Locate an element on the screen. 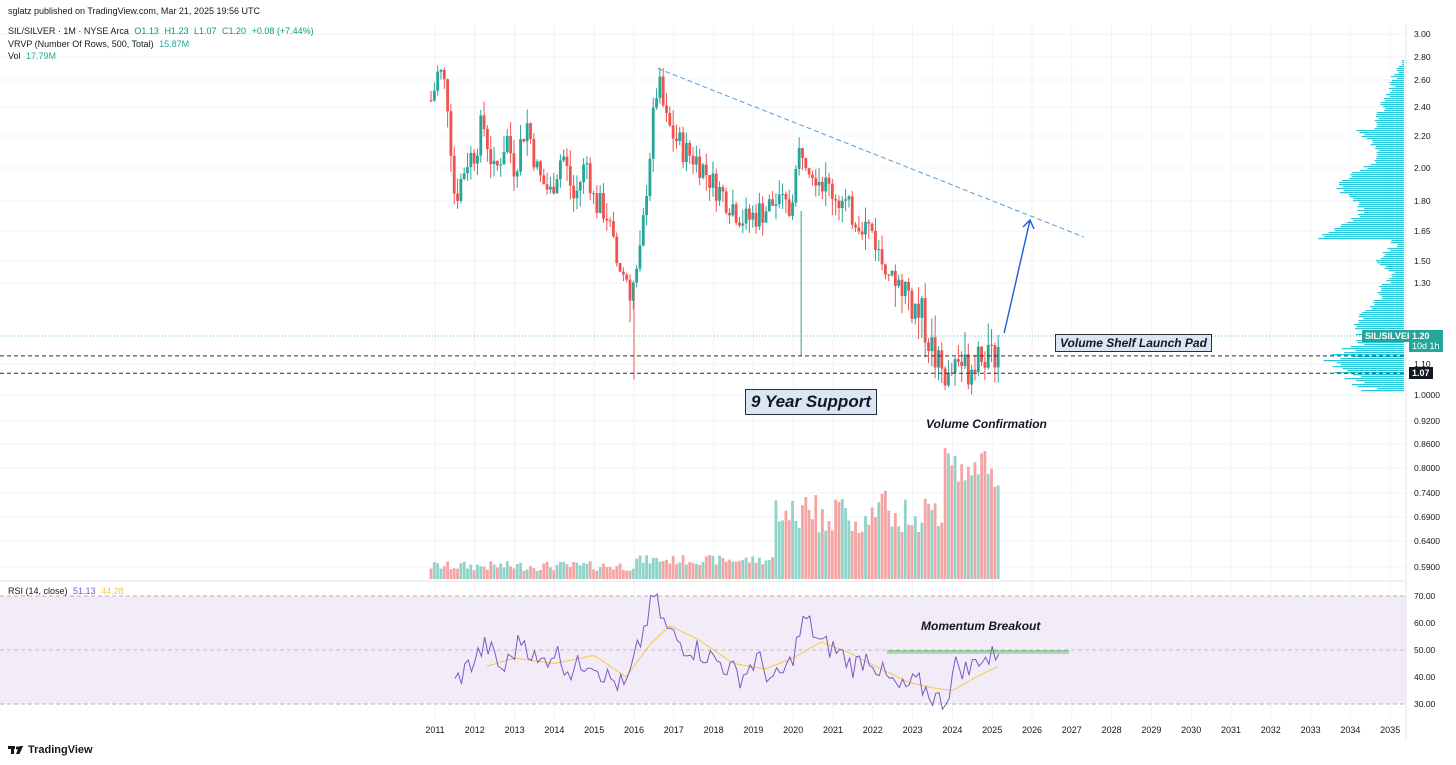 This screenshot has height=765, width=1456. arrow-head is located at coordinates (1028, 224).